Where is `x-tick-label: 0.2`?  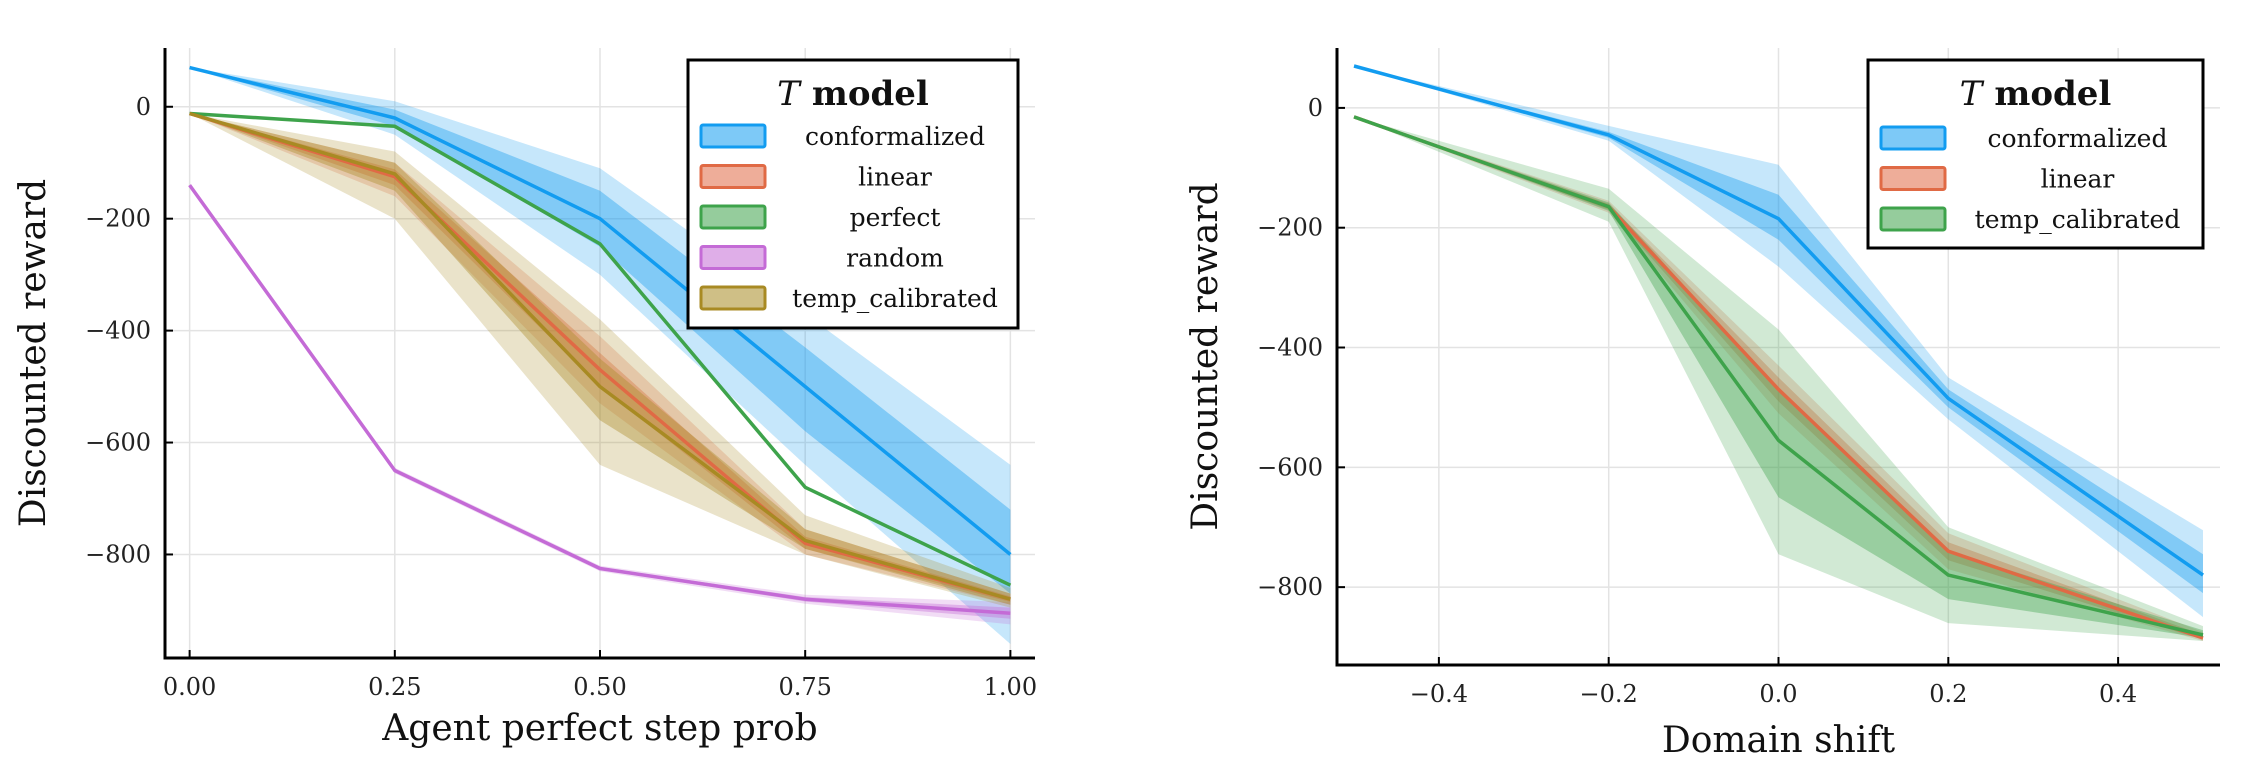
x-tick-label: 0.2 is located at coordinates (1948, 694).